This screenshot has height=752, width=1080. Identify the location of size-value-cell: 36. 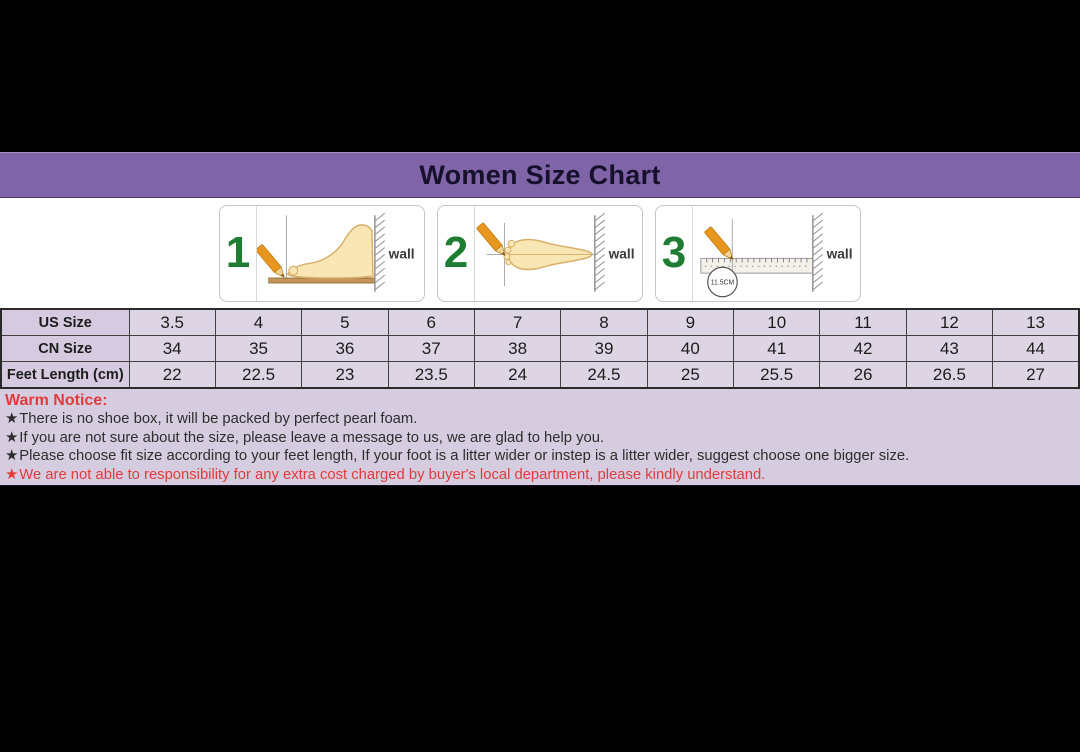
(345, 348).